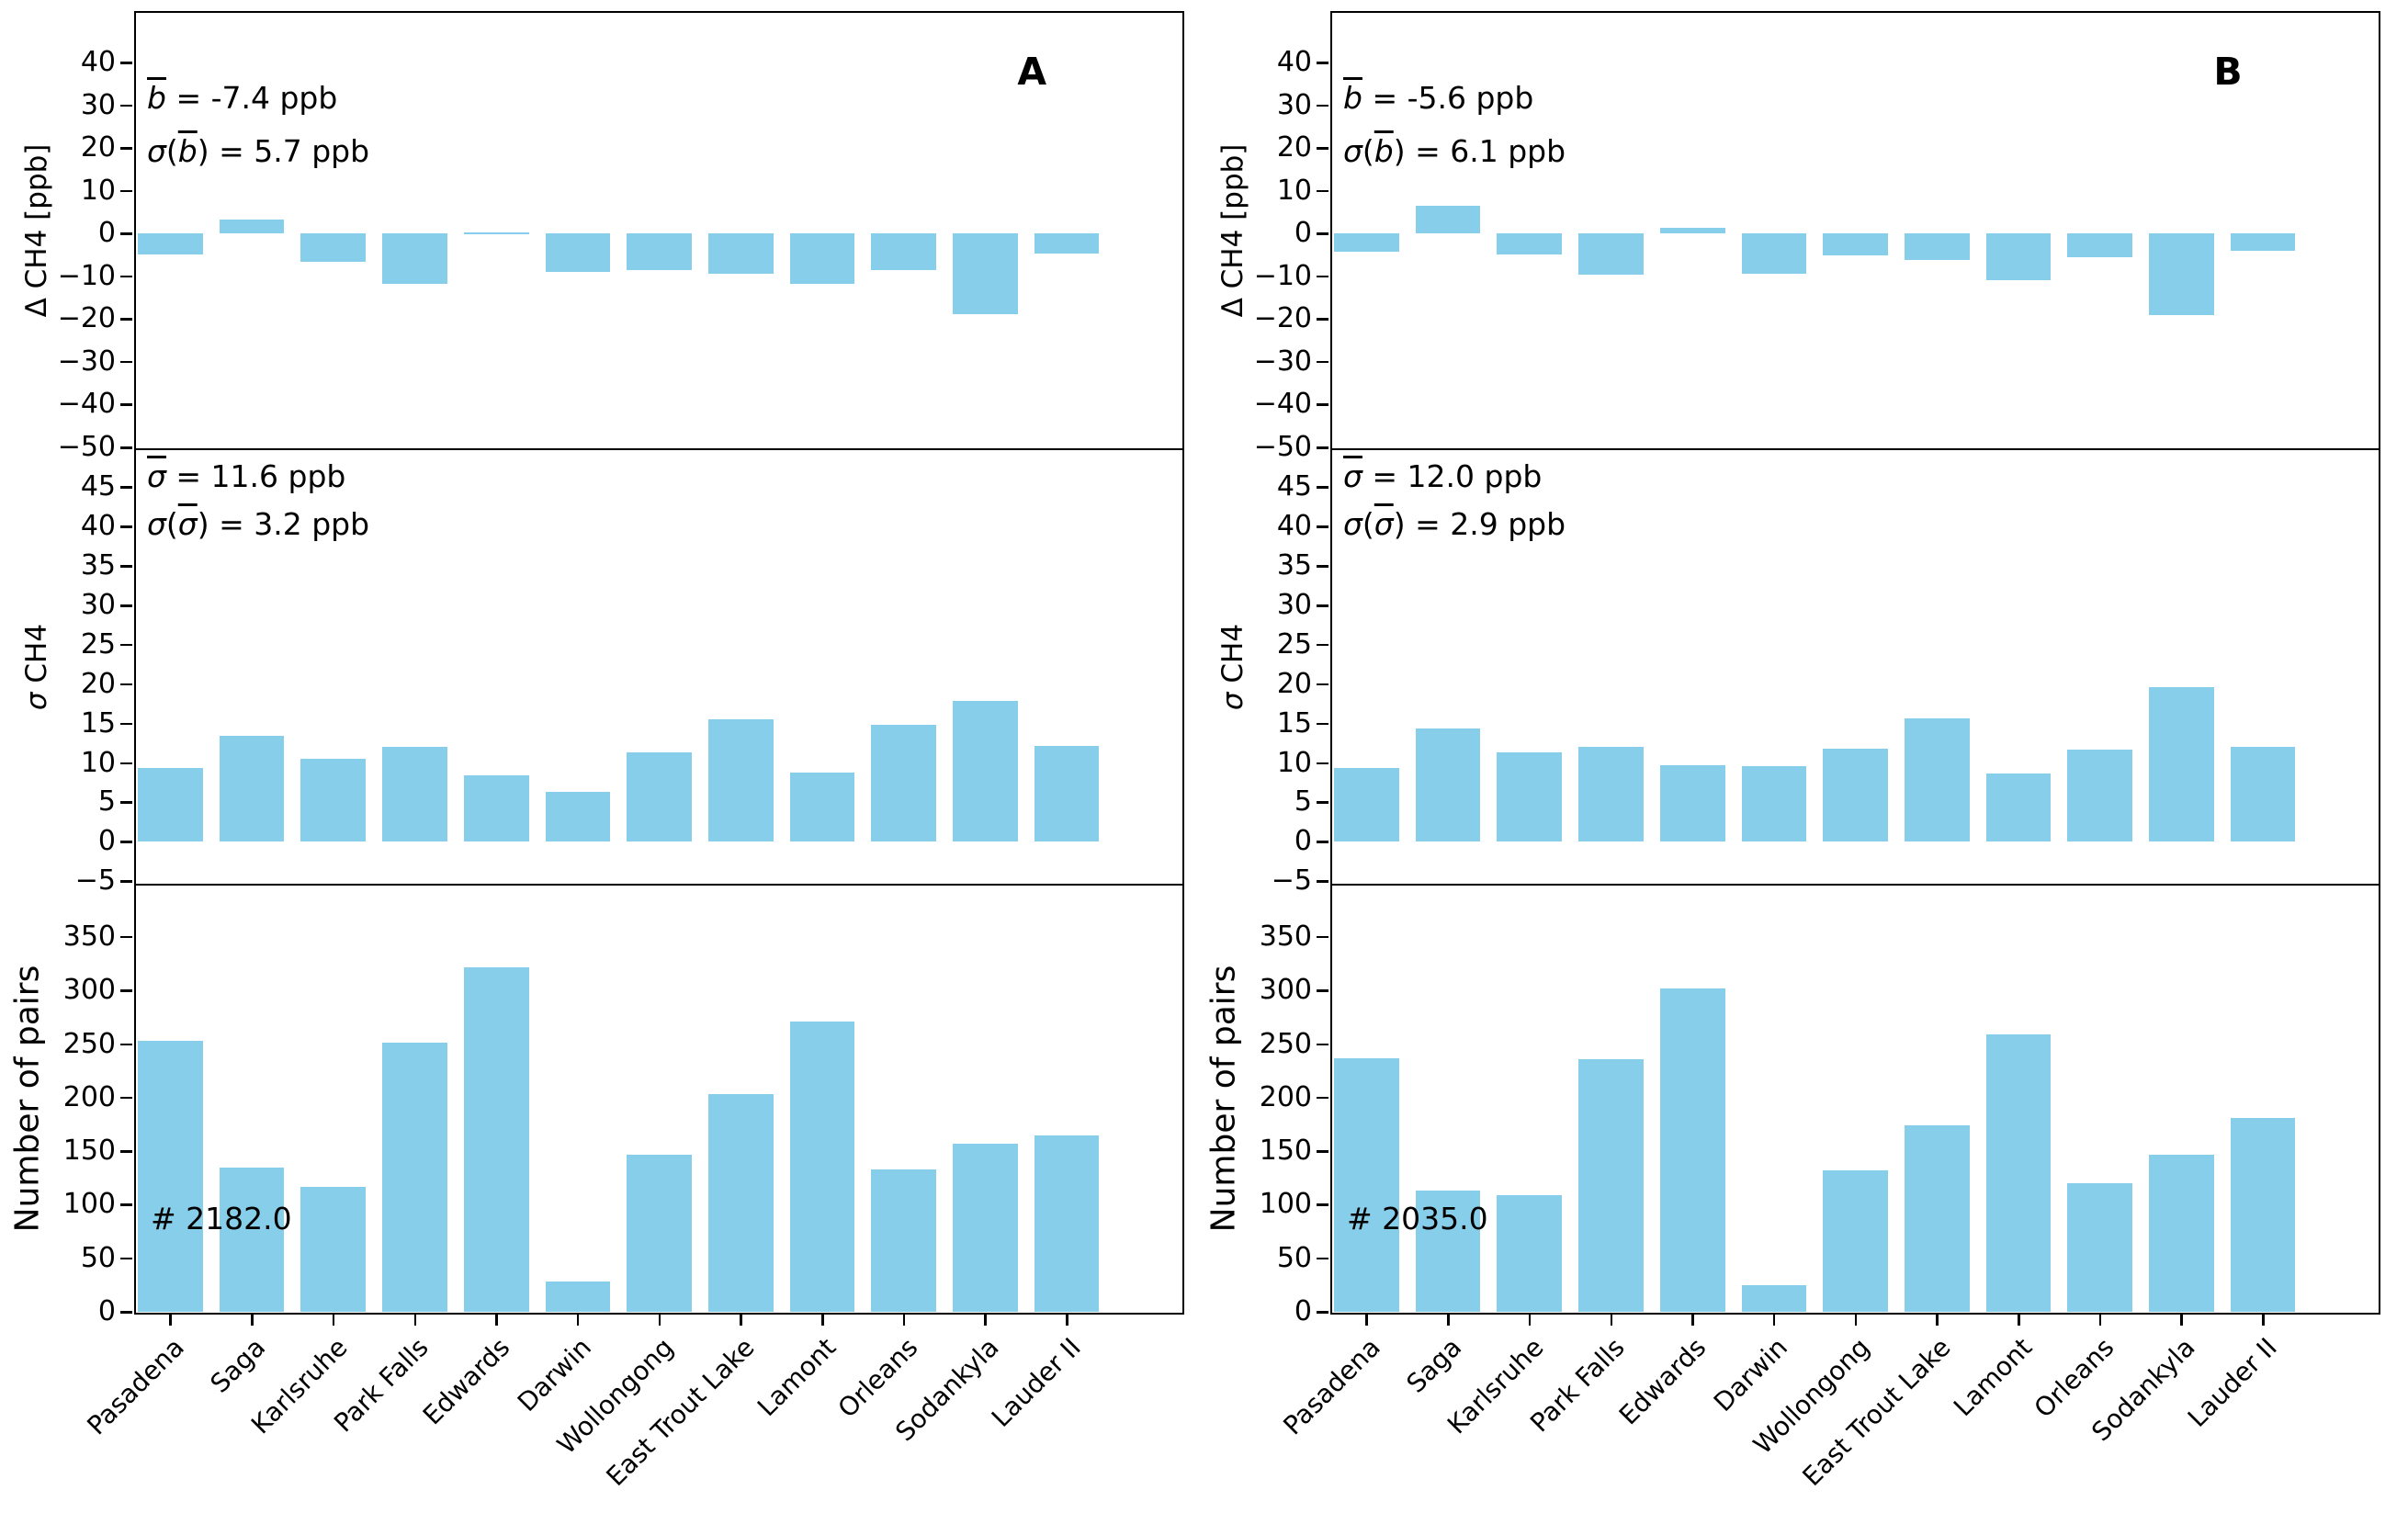 The image size is (2408, 1513). I want to click on stat-annotation: b = -7.4 ppb, so click(242, 98).